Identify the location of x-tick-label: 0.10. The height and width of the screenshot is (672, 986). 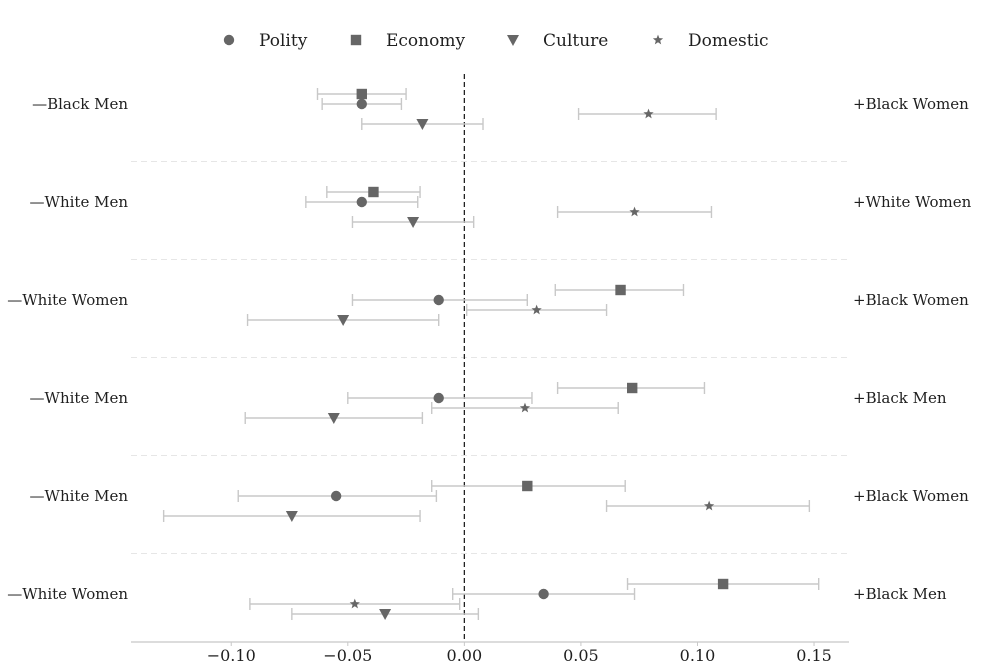
(698, 655).